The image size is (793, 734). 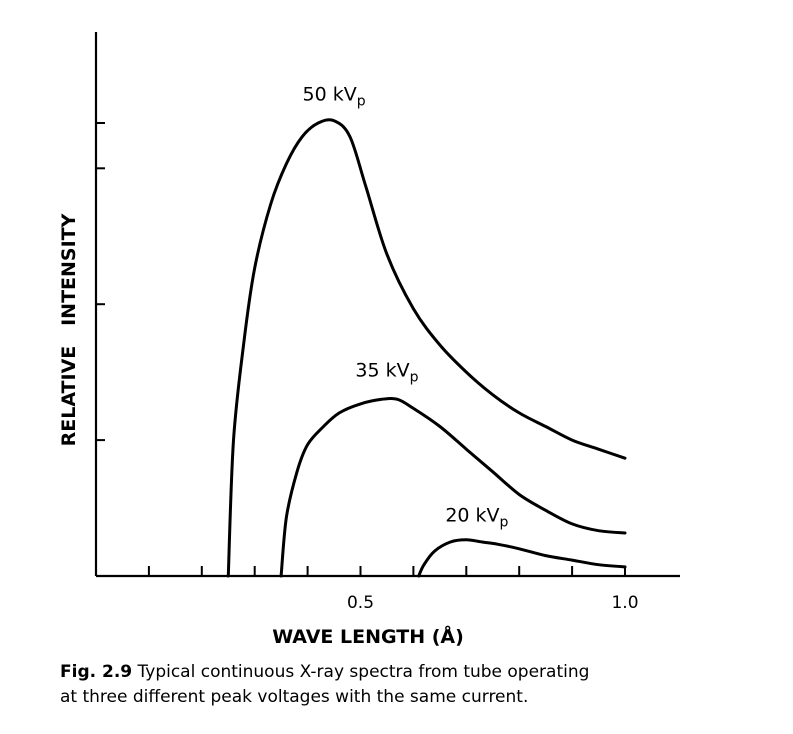 What do you see at coordinates (333, 96) in the screenshot?
I see `series-label-50-kvp: 50 kVp` at bounding box center [333, 96].